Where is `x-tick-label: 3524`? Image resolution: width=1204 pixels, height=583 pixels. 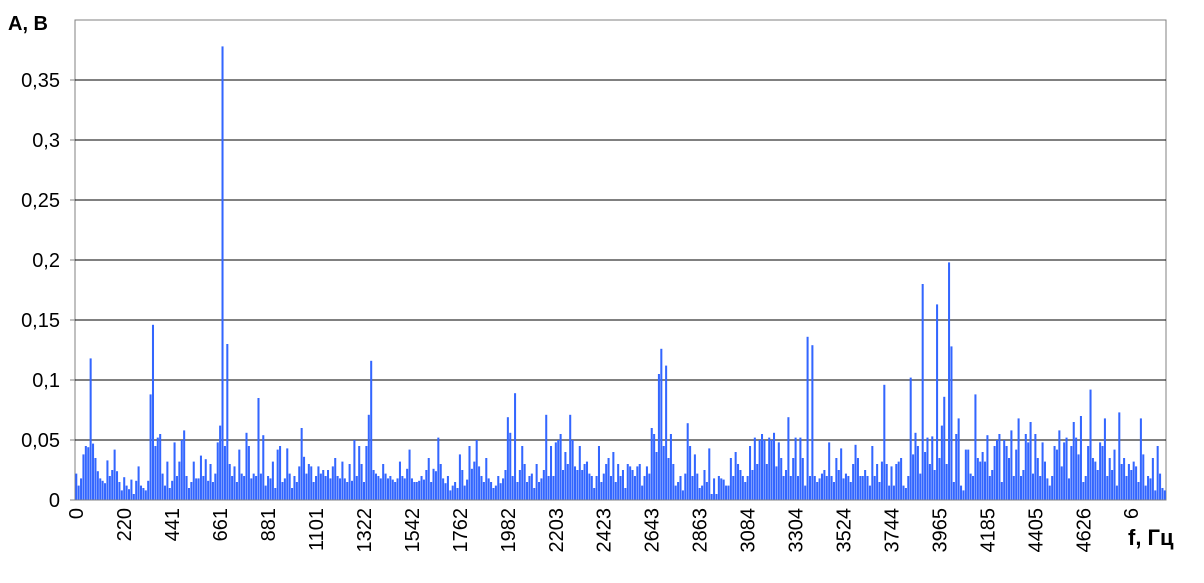 x-tick-label: 3524 is located at coordinates (844, 530).